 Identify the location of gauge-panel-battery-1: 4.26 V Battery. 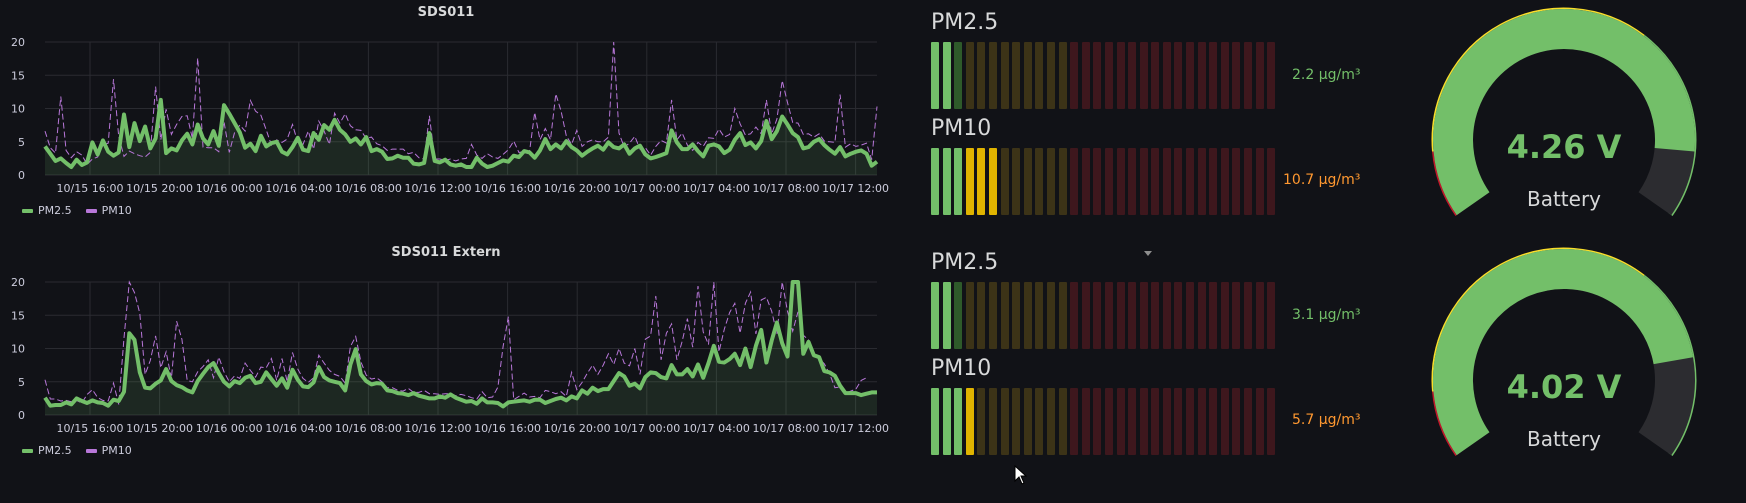
(1565, 112).